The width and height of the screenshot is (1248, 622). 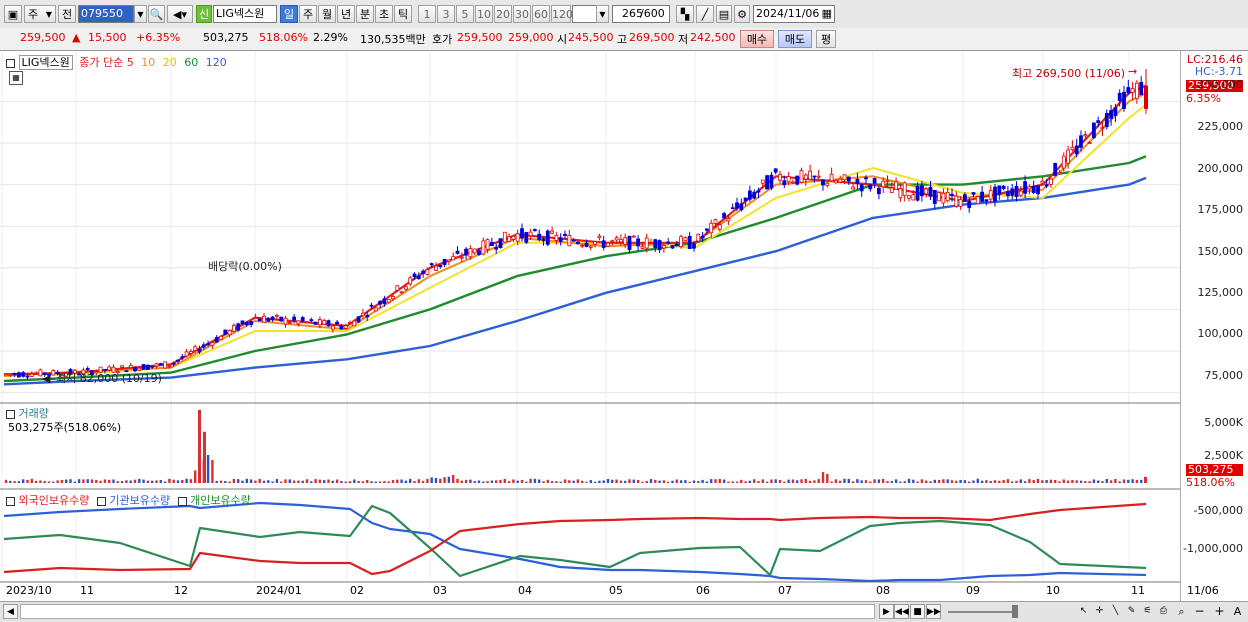 I want to click on scroll-right-icon: ▶, so click(x=886, y=611).